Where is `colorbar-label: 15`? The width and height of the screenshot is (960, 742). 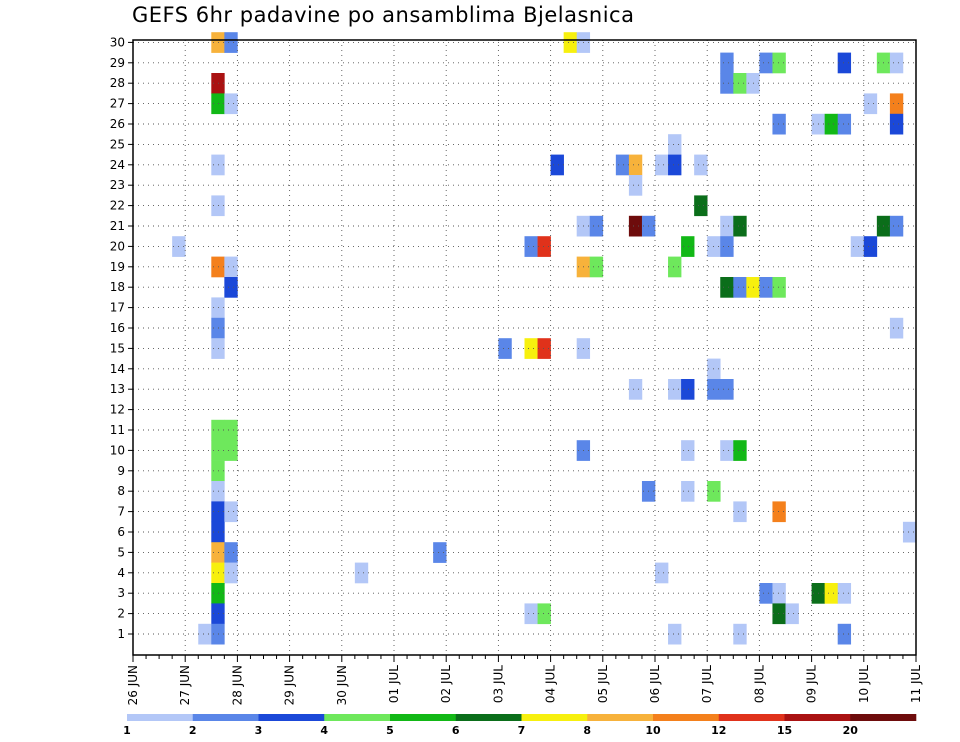 colorbar-label: 15 is located at coordinates (784, 730).